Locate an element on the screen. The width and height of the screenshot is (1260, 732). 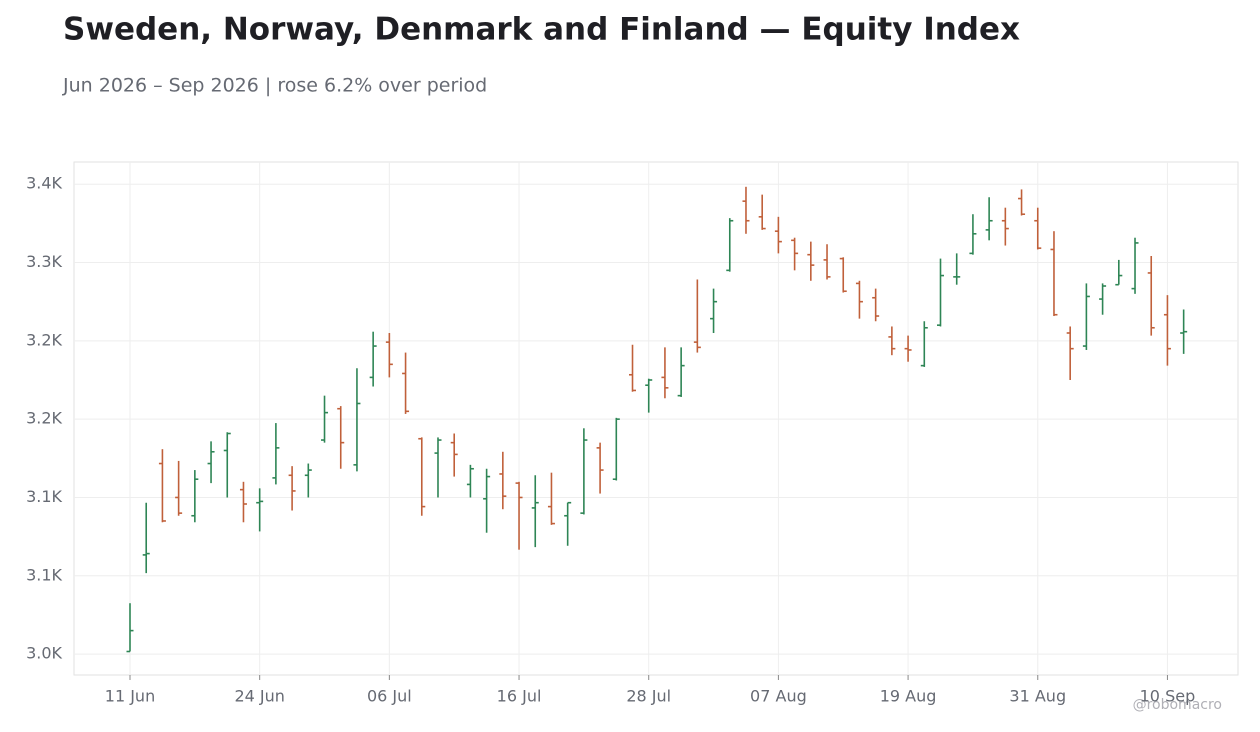
y-tick-label: 3.4K is located at coordinates (44, 183).